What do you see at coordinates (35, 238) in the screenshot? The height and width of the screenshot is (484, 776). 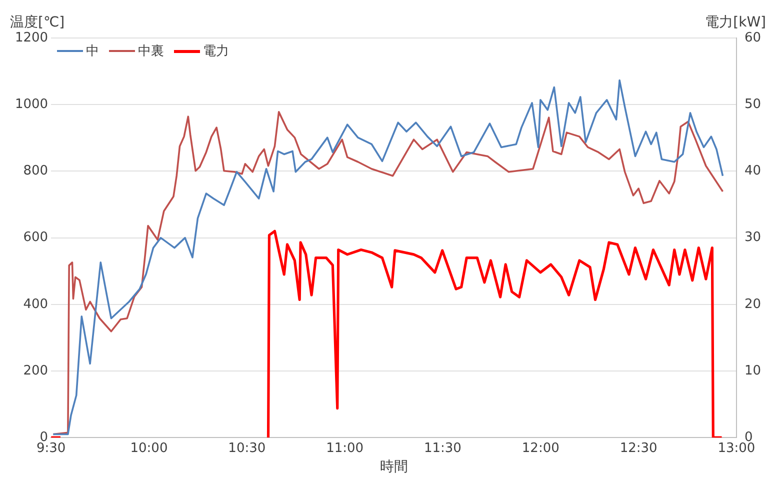 I see `y-tick-label: 600` at bounding box center [35, 238].